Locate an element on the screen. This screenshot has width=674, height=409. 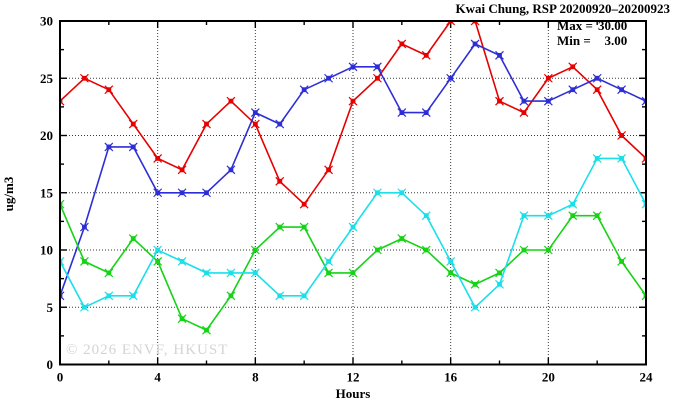
watermark: © 2026 ENVF, HKUST is located at coordinates (147, 350).